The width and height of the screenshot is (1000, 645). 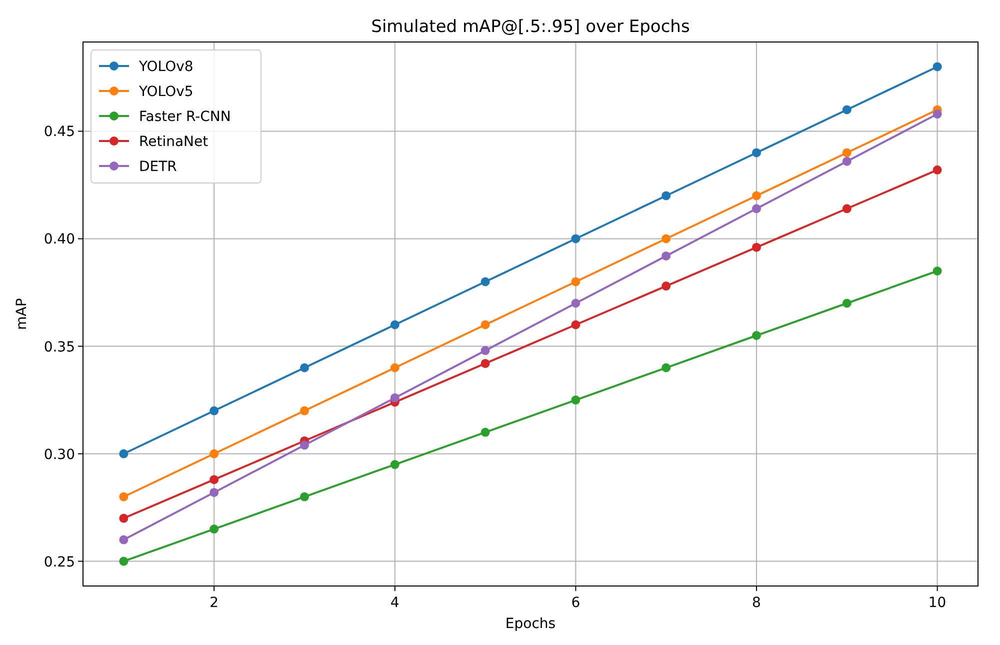 I want to click on y-tick-label: 0.40, so click(x=59, y=240).